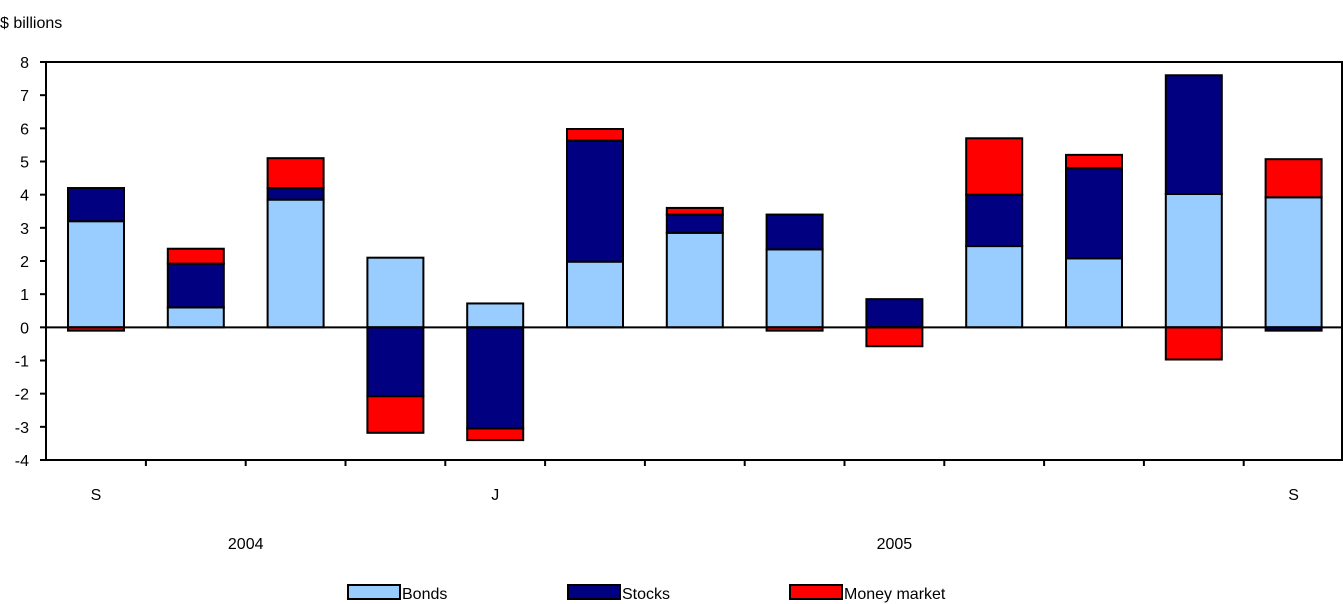 Image resolution: width=1343 pixels, height=604 pixels. Describe the element at coordinates (24, 163) in the screenshot. I see `y-tick-label: 5` at that location.